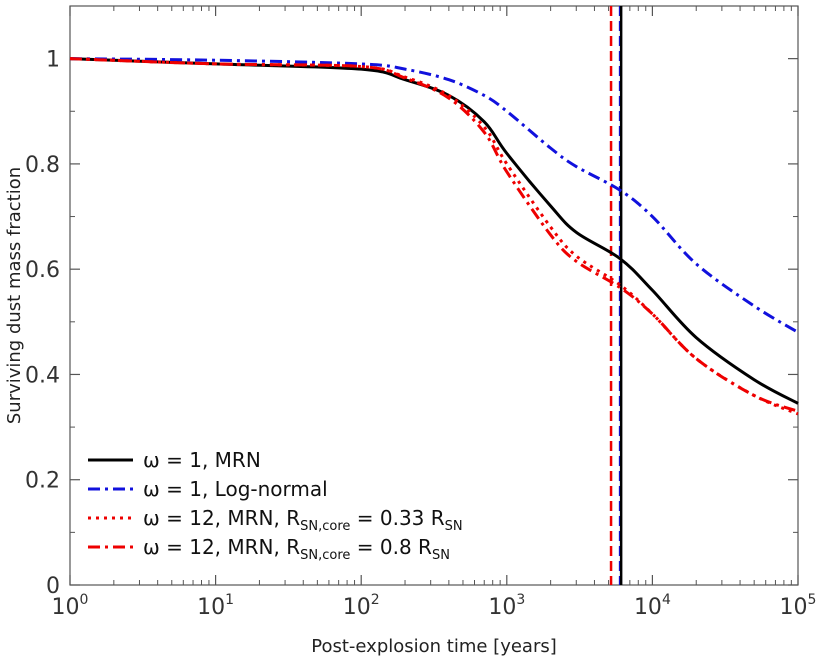 This screenshot has height=669, width=830. I want to click on x-tick-label: 10⁵, so click(798, 606).